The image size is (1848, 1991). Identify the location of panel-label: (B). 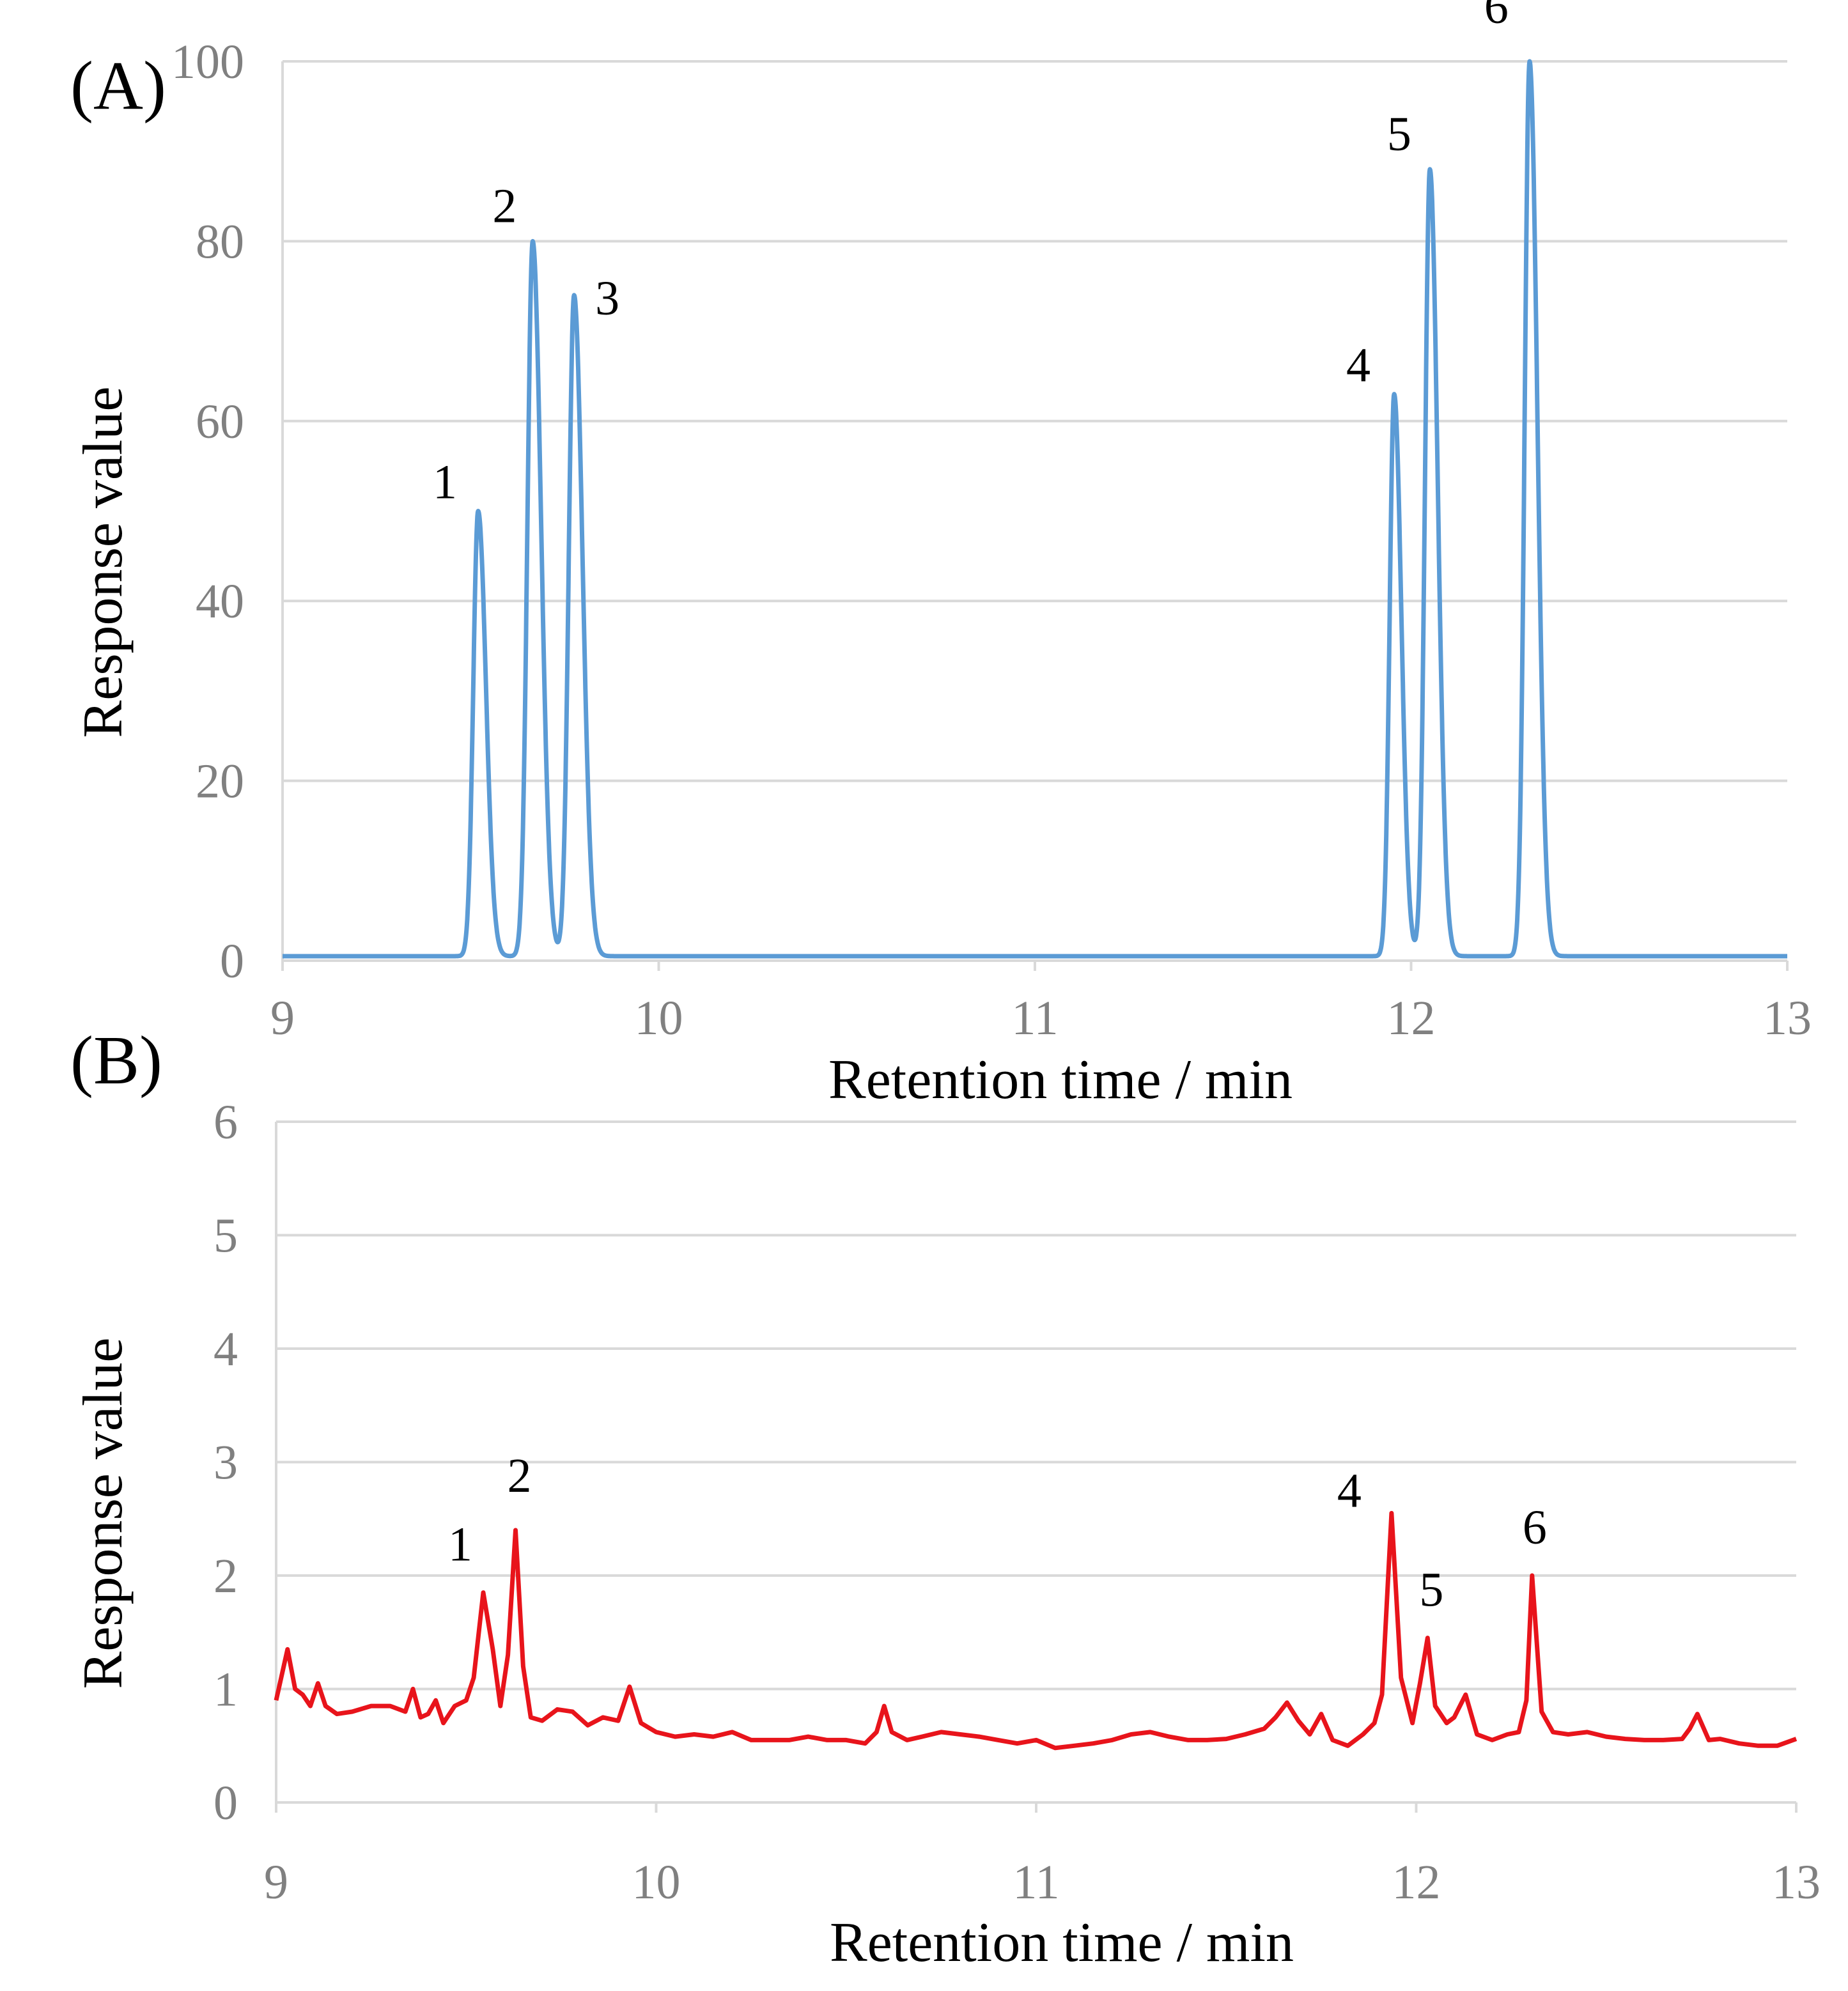
(116, 1061).